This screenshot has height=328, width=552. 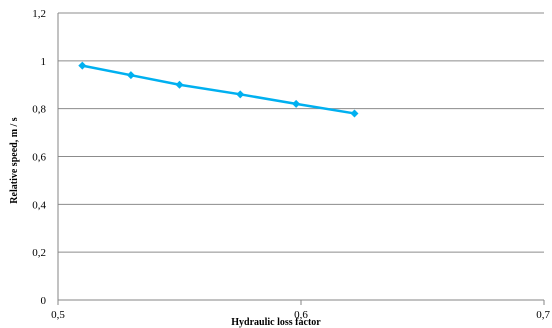 I want to click on x-axis-title: Hydraulic loss factor, so click(x=276, y=322).